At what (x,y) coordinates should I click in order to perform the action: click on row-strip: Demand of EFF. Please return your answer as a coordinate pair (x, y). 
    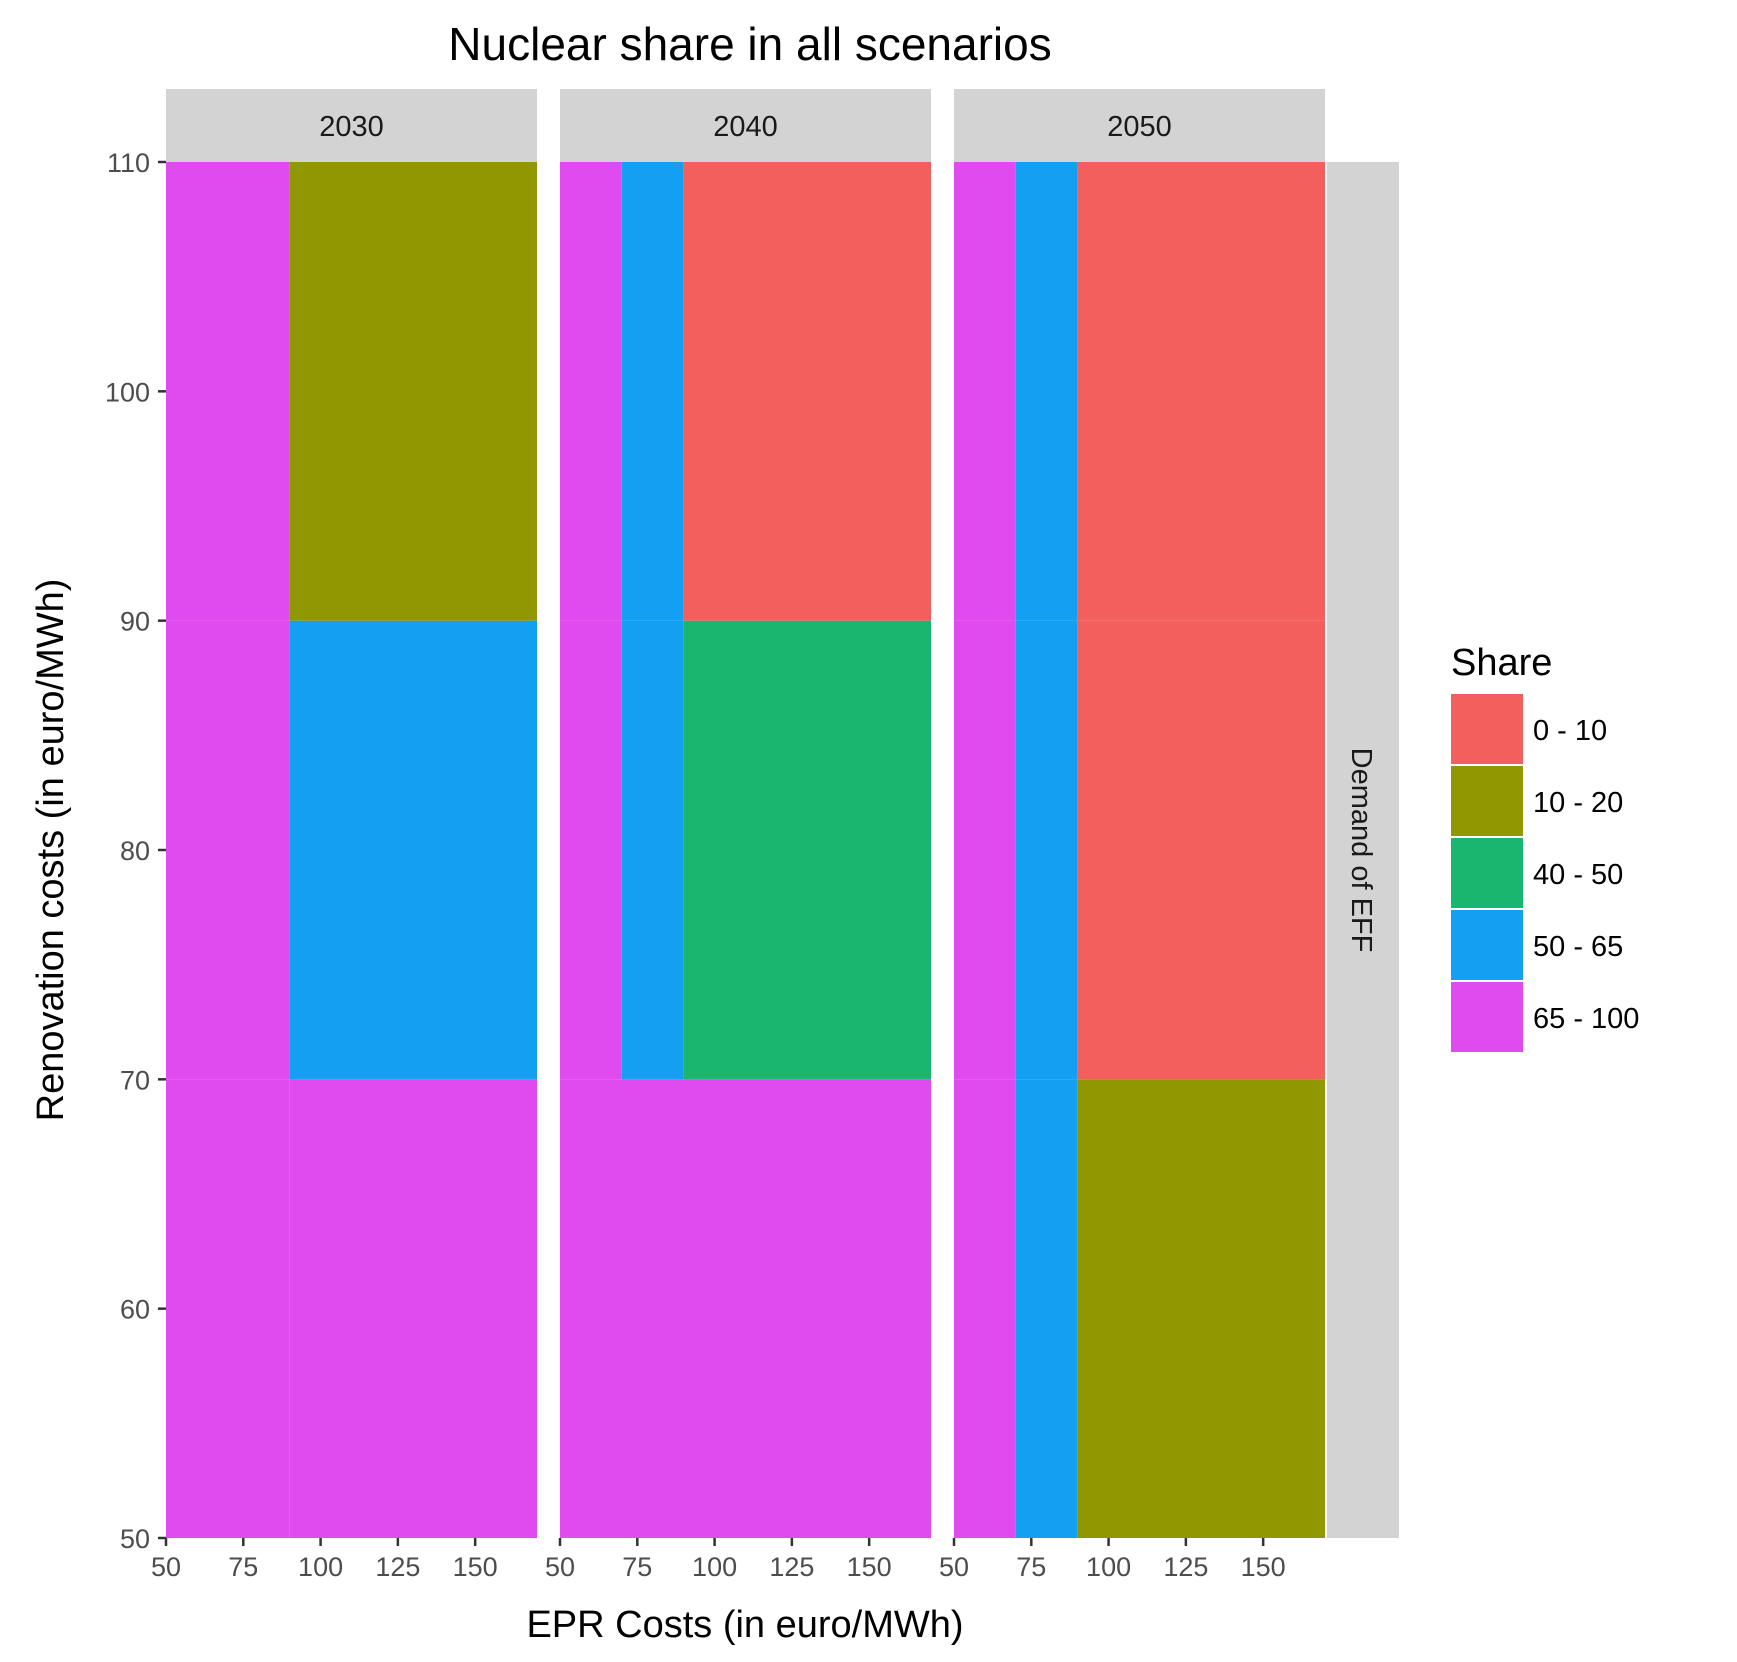
    Looking at the image, I should click on (1363, 850).